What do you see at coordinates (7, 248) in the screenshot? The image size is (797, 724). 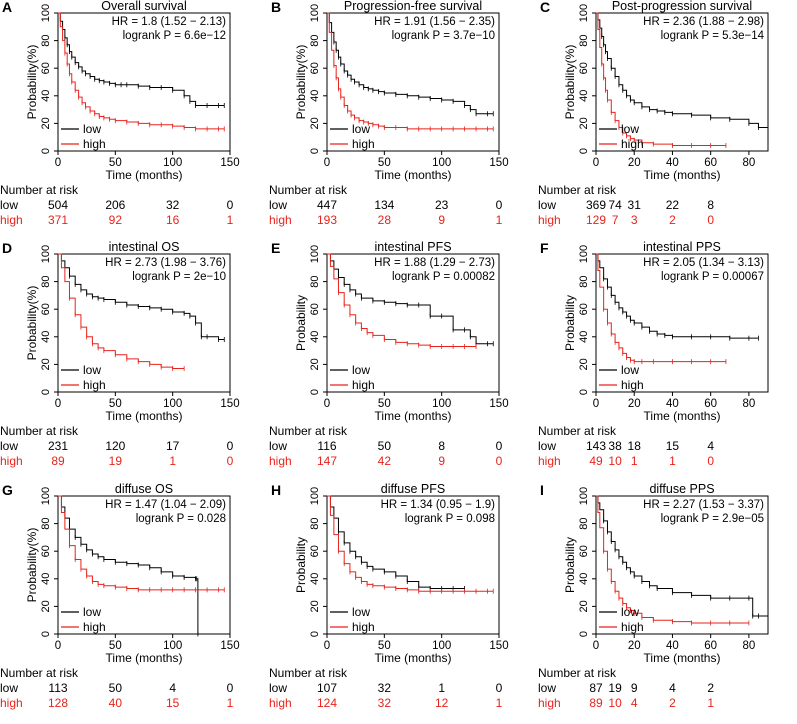 I see `panel-letter: D` at bounding box center [7, 248].